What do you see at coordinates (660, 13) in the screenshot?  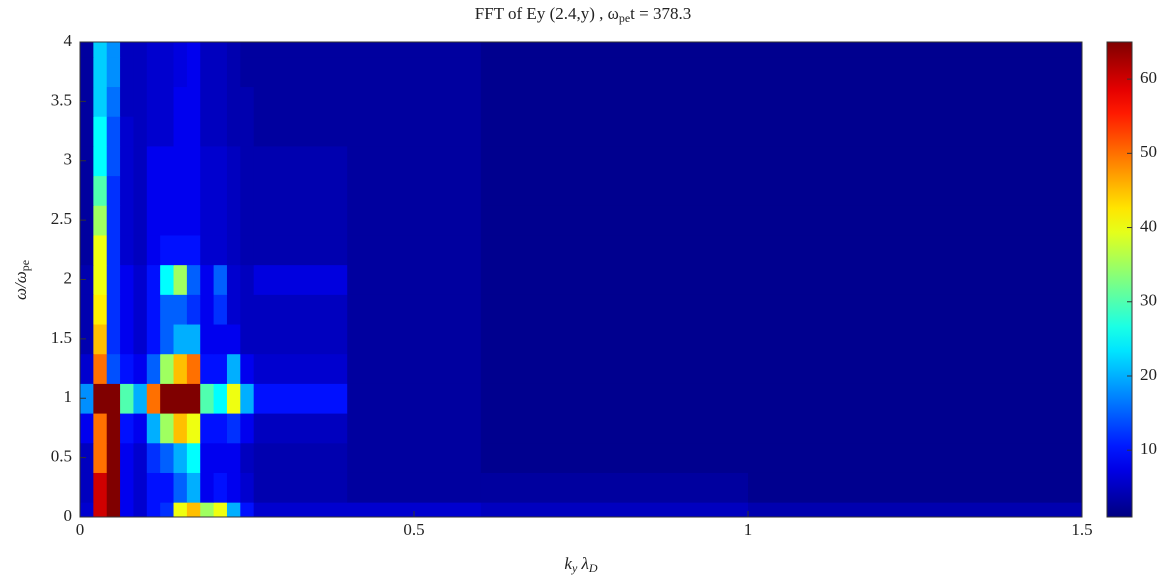 I see `title-text: t = 378.3` at bounding box center [660, 13].